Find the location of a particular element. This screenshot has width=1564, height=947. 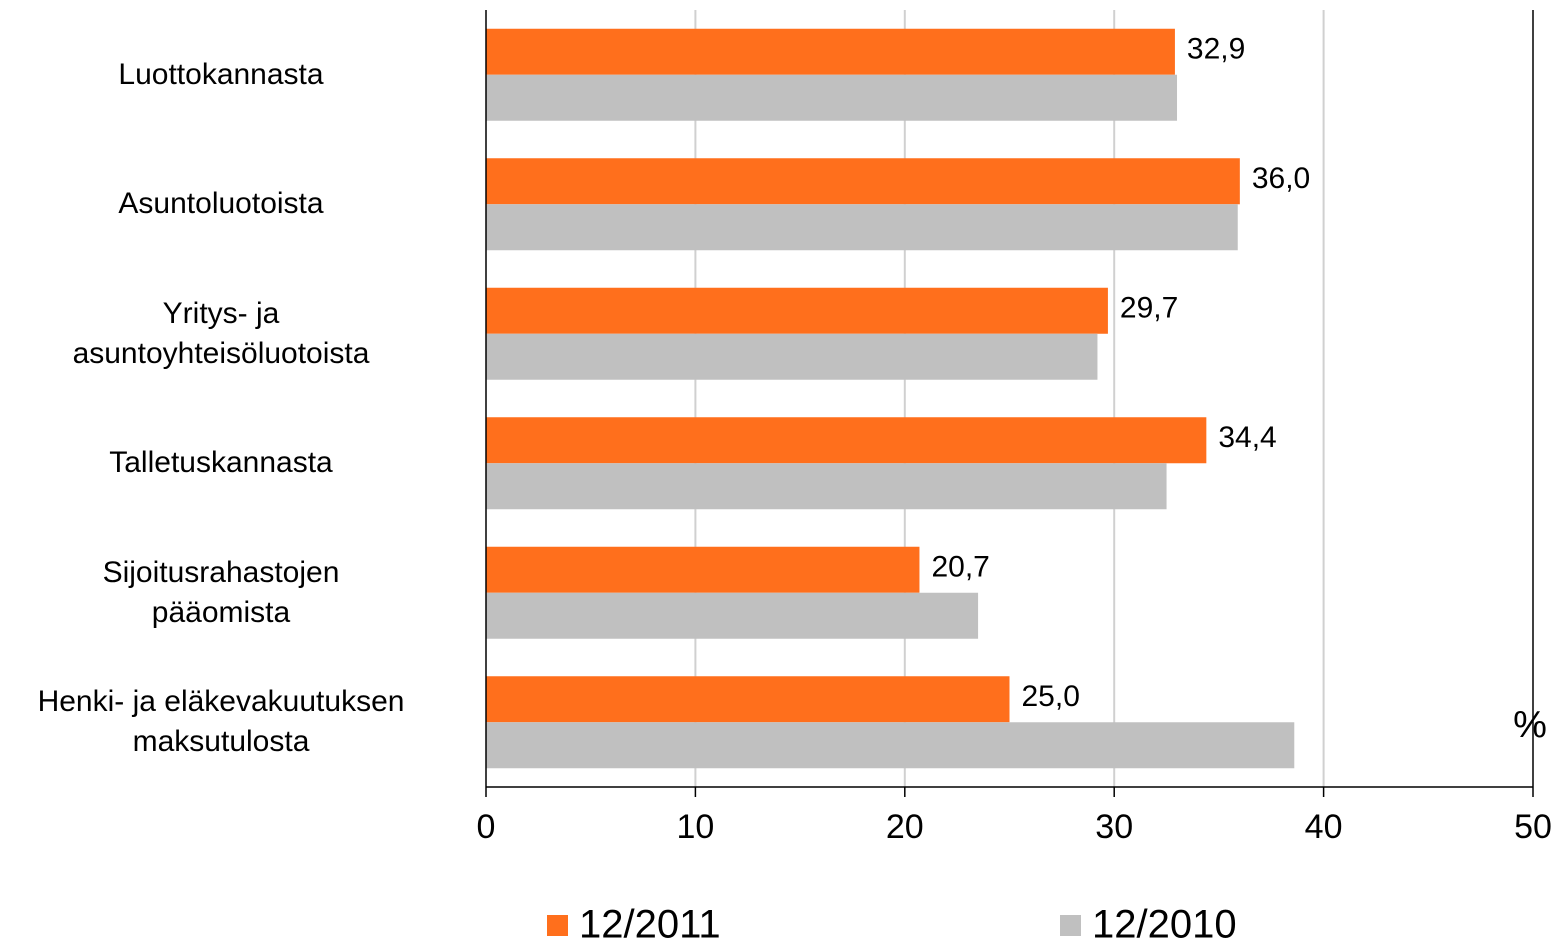

category-label: Asuntoluotoista is located at coordinates (221, 204).